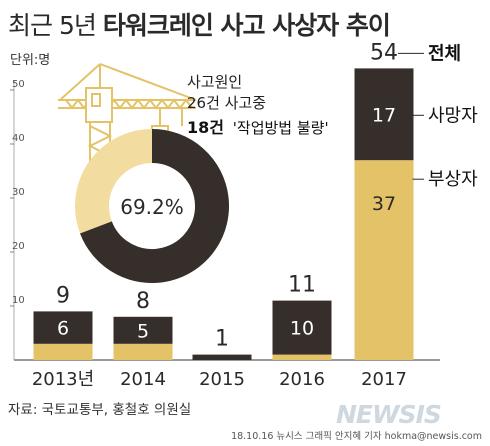 This screenshot has height=446, width=490. What do you see at coordinates (246, 25) in the screenshot?
I see `chart-title-bold: 타워크레인 사고 사상자 추이` at bounding box center [246, 25].